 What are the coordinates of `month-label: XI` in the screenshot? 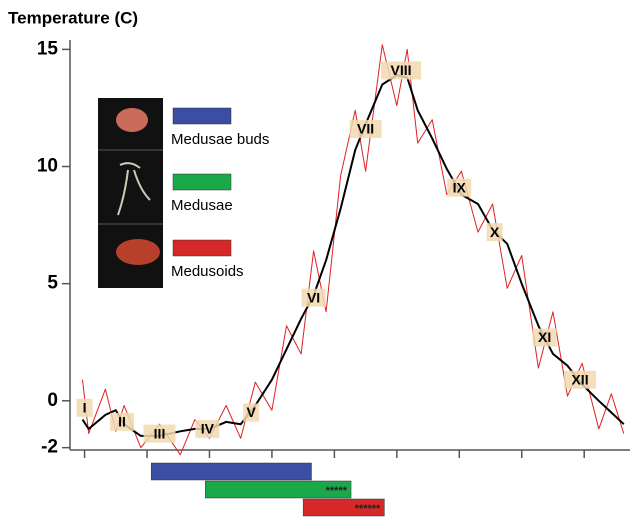 It's located at (544, 337).